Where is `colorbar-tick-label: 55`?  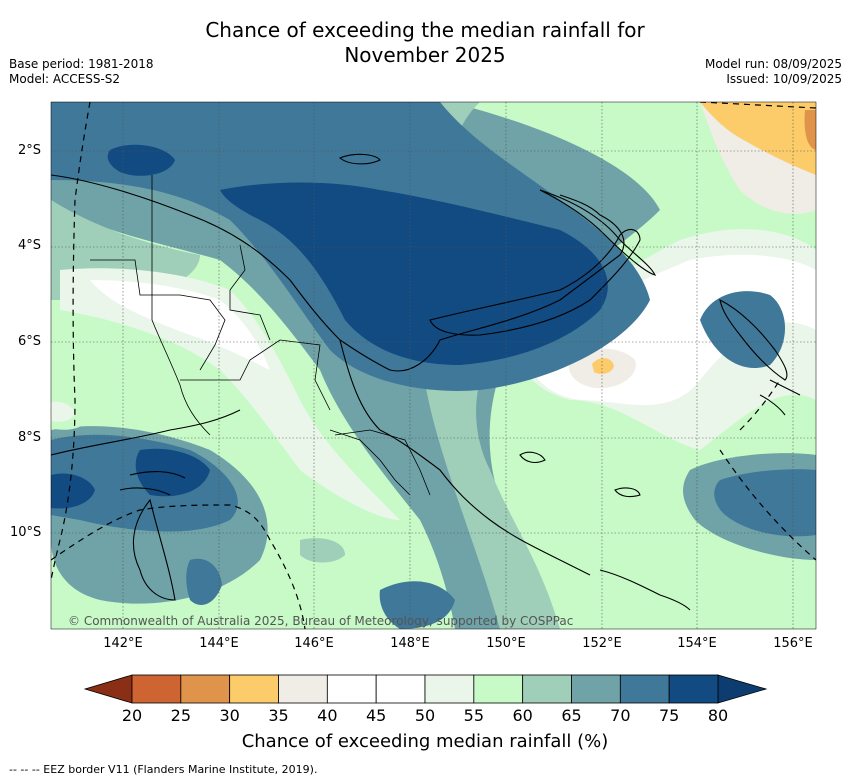
colorbar-tick-label: 55 is located at coordinates (474, 715).